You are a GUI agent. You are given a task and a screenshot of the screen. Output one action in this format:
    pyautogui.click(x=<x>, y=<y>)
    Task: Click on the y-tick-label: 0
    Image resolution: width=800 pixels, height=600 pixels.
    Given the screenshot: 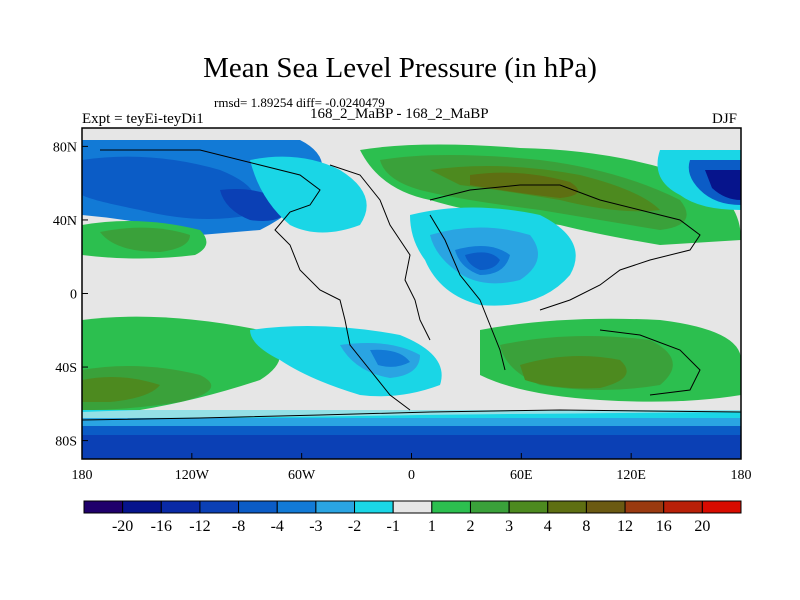 What is the action you would take?
    pyautogui.click(x=73, y=295)
    